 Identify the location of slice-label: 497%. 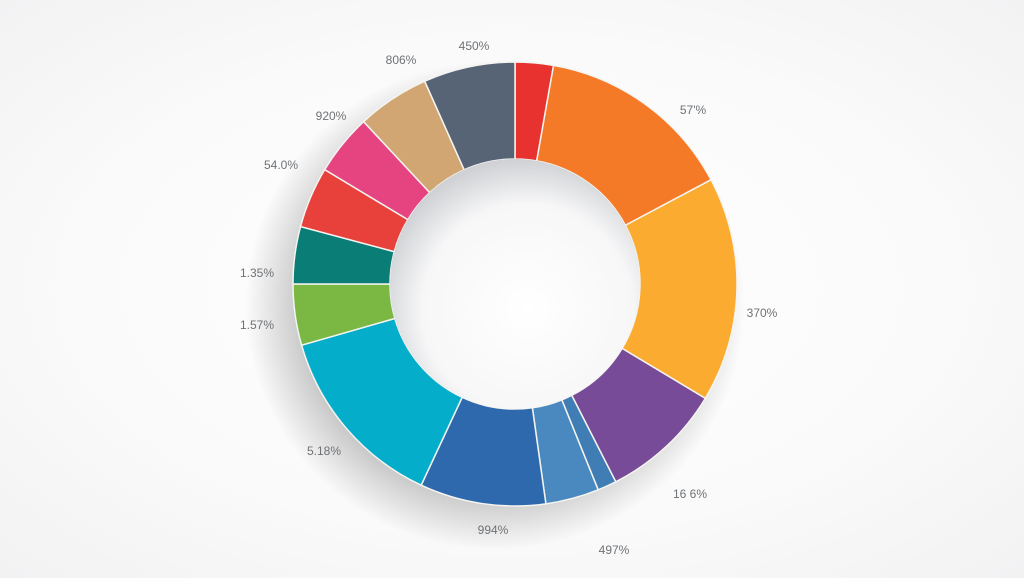
(614, 550).